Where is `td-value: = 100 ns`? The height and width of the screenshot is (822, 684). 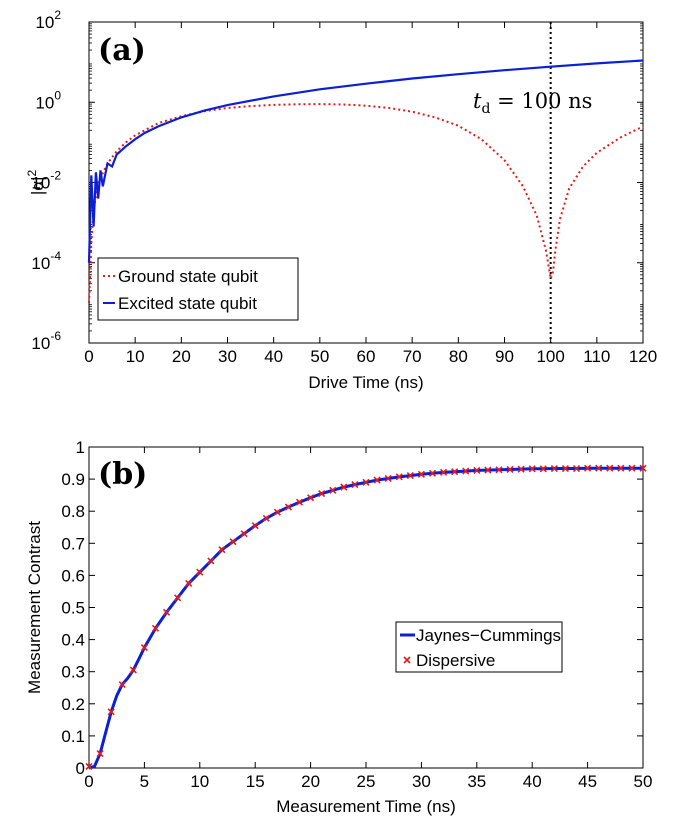 td-value: = 100 ns is located at coordinates (541, 101).